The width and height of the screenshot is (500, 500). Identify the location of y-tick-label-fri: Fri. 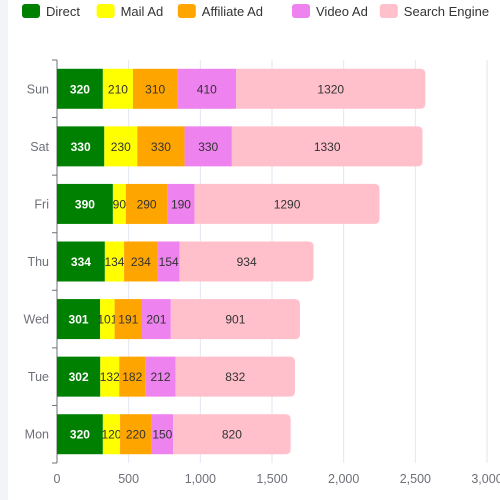
(41, 204).